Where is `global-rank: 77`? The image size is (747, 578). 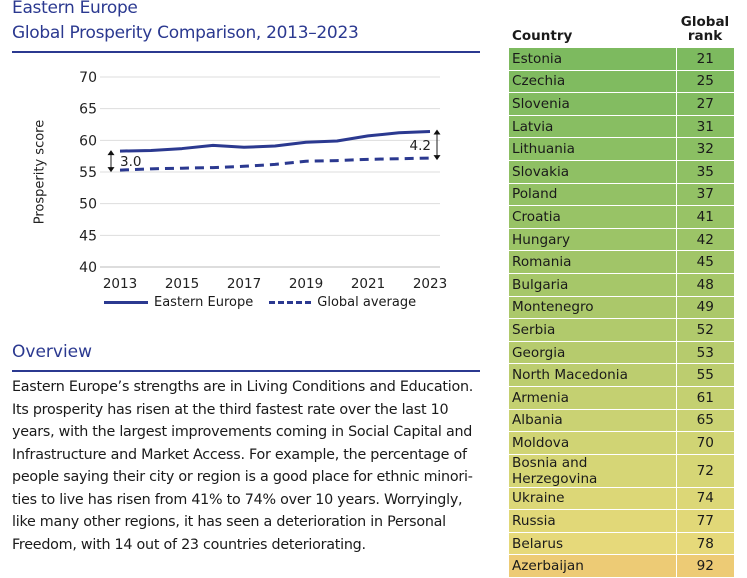 global-rank: 77 is located at coordinates (705, 521).